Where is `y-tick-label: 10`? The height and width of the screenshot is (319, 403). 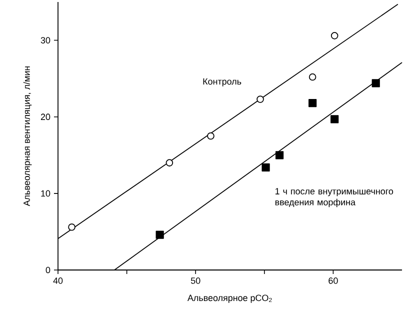
y-tick-label: 10 is located at coordinates (45, 193).